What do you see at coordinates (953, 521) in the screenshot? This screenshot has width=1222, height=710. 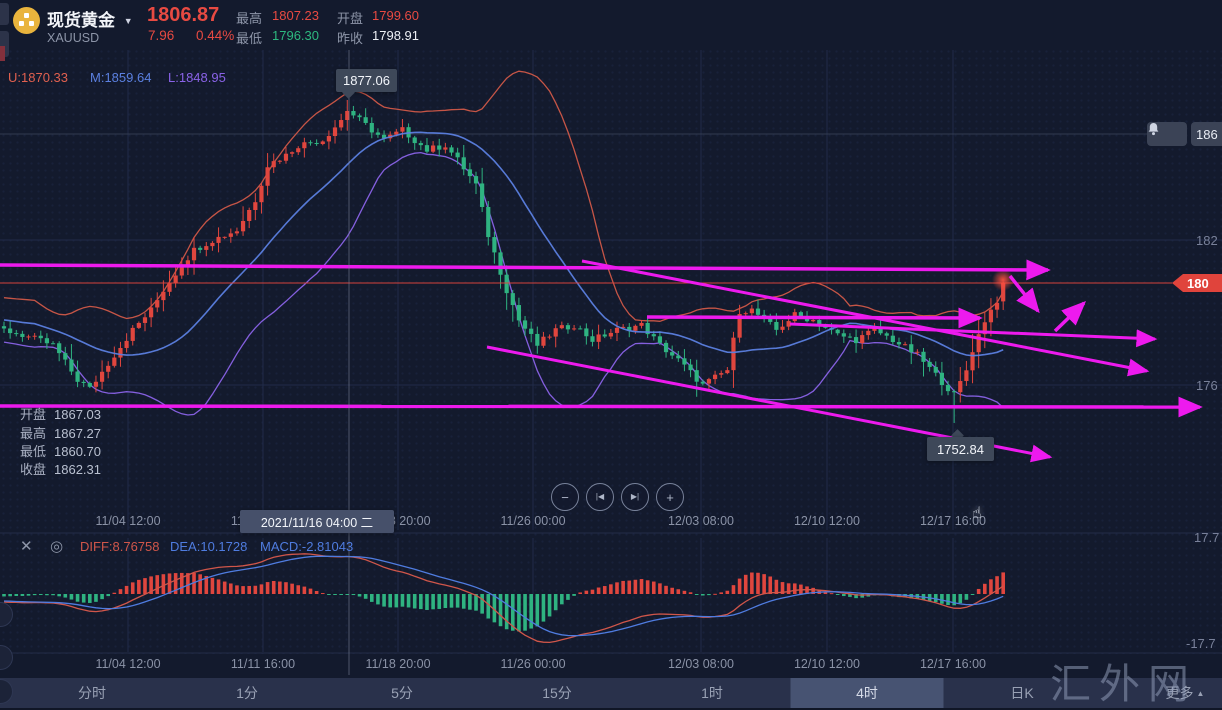 I see `time-tick-main-6: 12/17 16:00` at bounding box center [953, 521].